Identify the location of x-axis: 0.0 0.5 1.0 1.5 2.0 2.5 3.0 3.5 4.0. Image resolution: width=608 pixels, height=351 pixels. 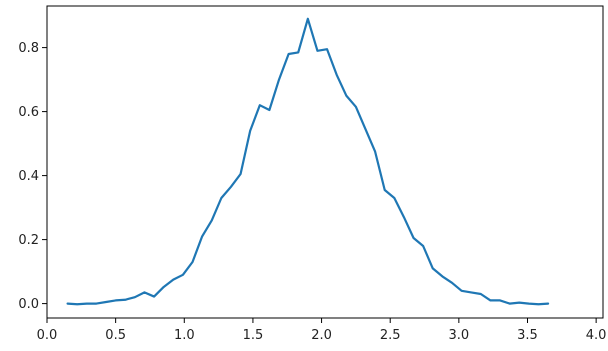
(322, 330).